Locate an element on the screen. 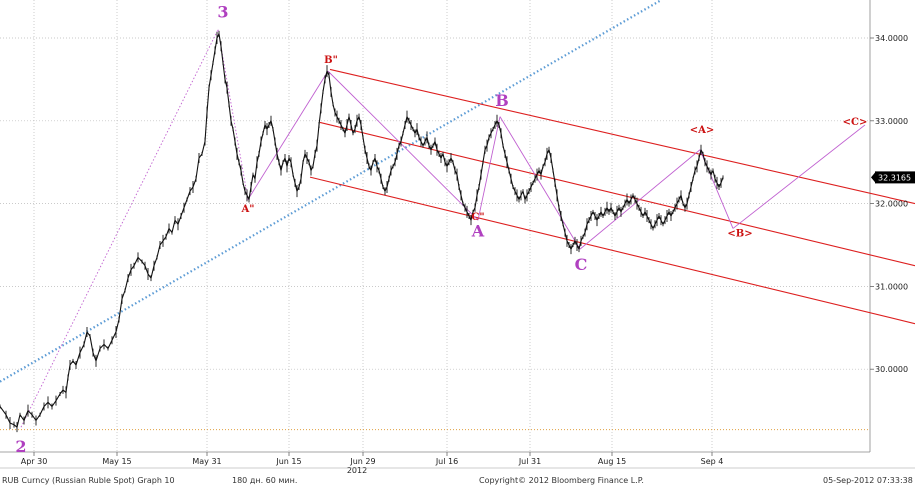 The image size is (915, 487). y-tick-label: 32.0000 is located at coordinates (891, 204).